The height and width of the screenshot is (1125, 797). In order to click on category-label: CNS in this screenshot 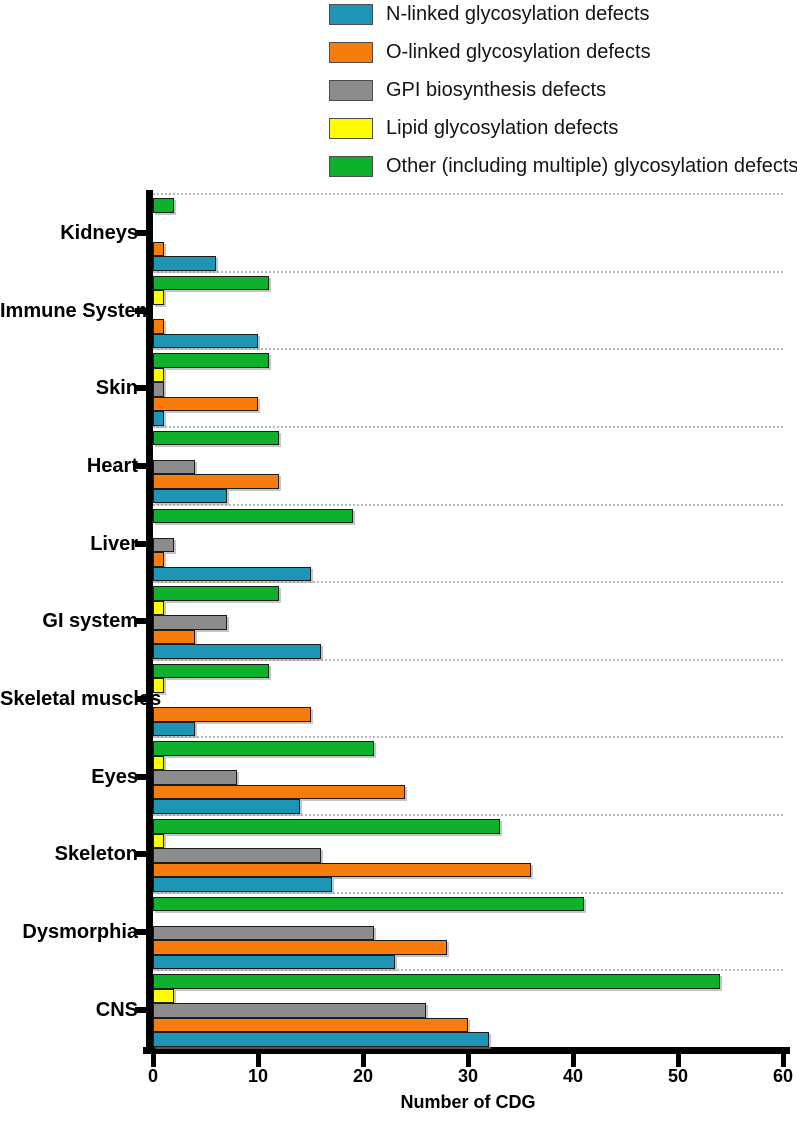, I will do `click(116, 1009)`.